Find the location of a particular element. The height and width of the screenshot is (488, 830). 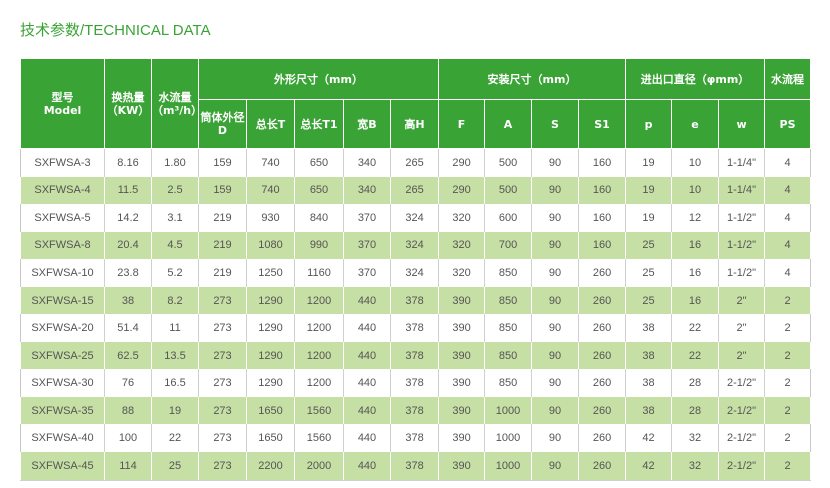

table-cell: 265 is located at coordinates (414, 190).